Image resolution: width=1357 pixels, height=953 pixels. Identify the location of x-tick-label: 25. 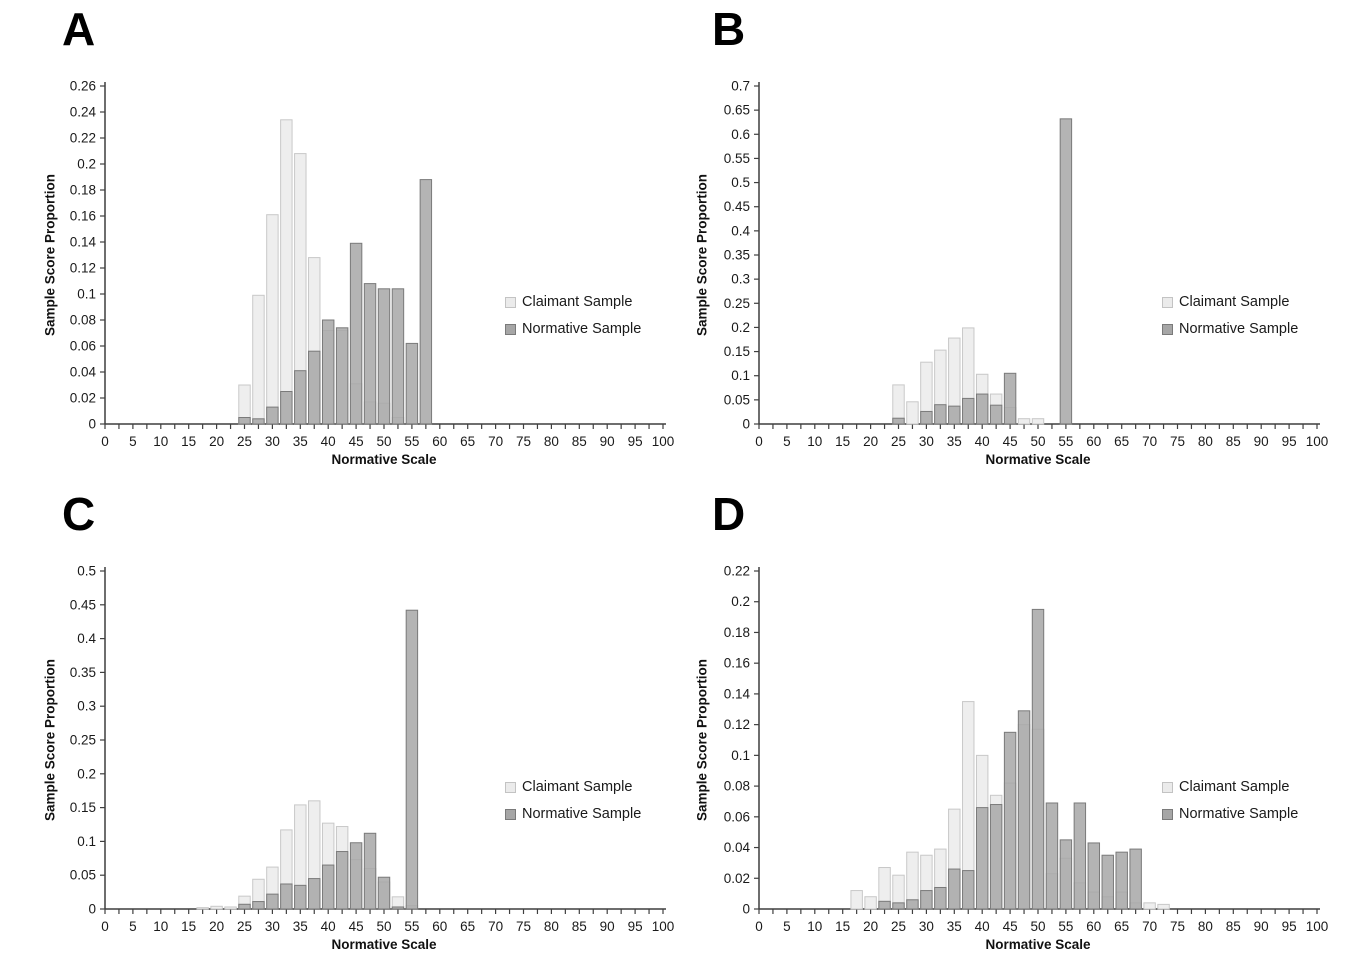
(244, 926).